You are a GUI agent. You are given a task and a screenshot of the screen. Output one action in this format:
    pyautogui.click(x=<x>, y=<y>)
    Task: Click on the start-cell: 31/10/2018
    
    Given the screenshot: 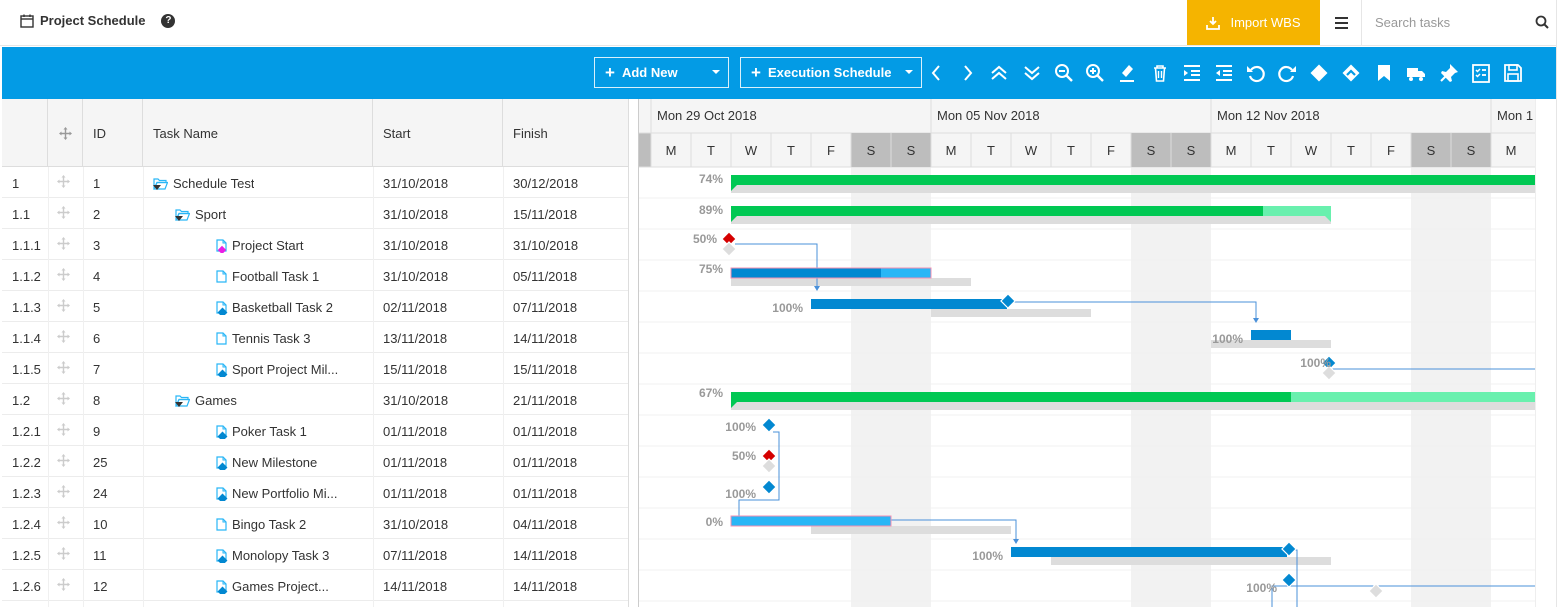 What is the action you would take?
    pyautogui.click(x=416, y=214)
    